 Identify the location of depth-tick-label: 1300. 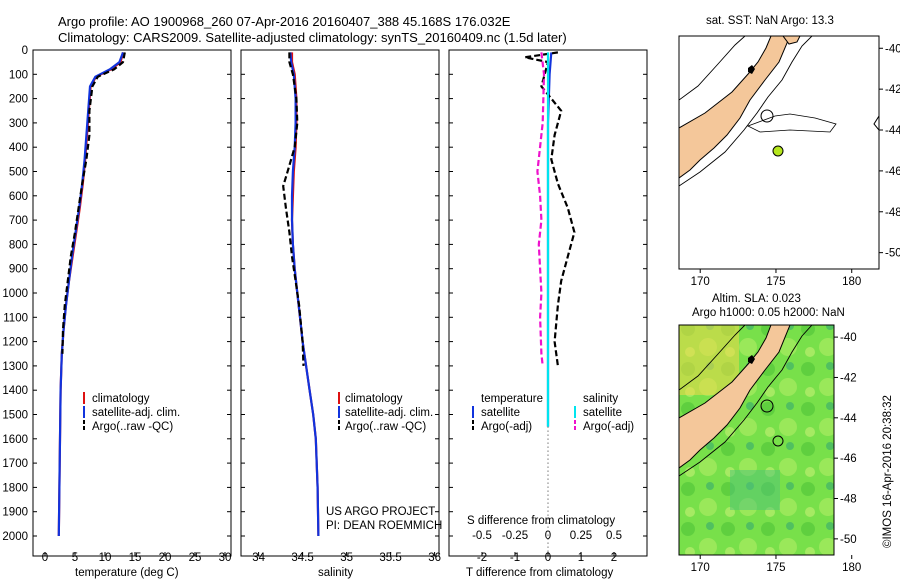
(15, 367).